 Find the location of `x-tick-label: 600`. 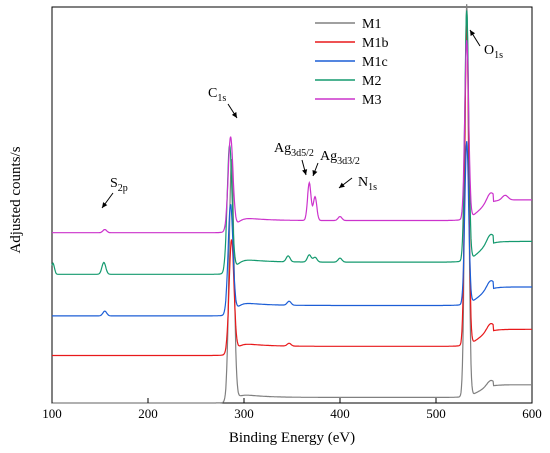

x-tick-label: 600 is located at coordinates (532, 413).